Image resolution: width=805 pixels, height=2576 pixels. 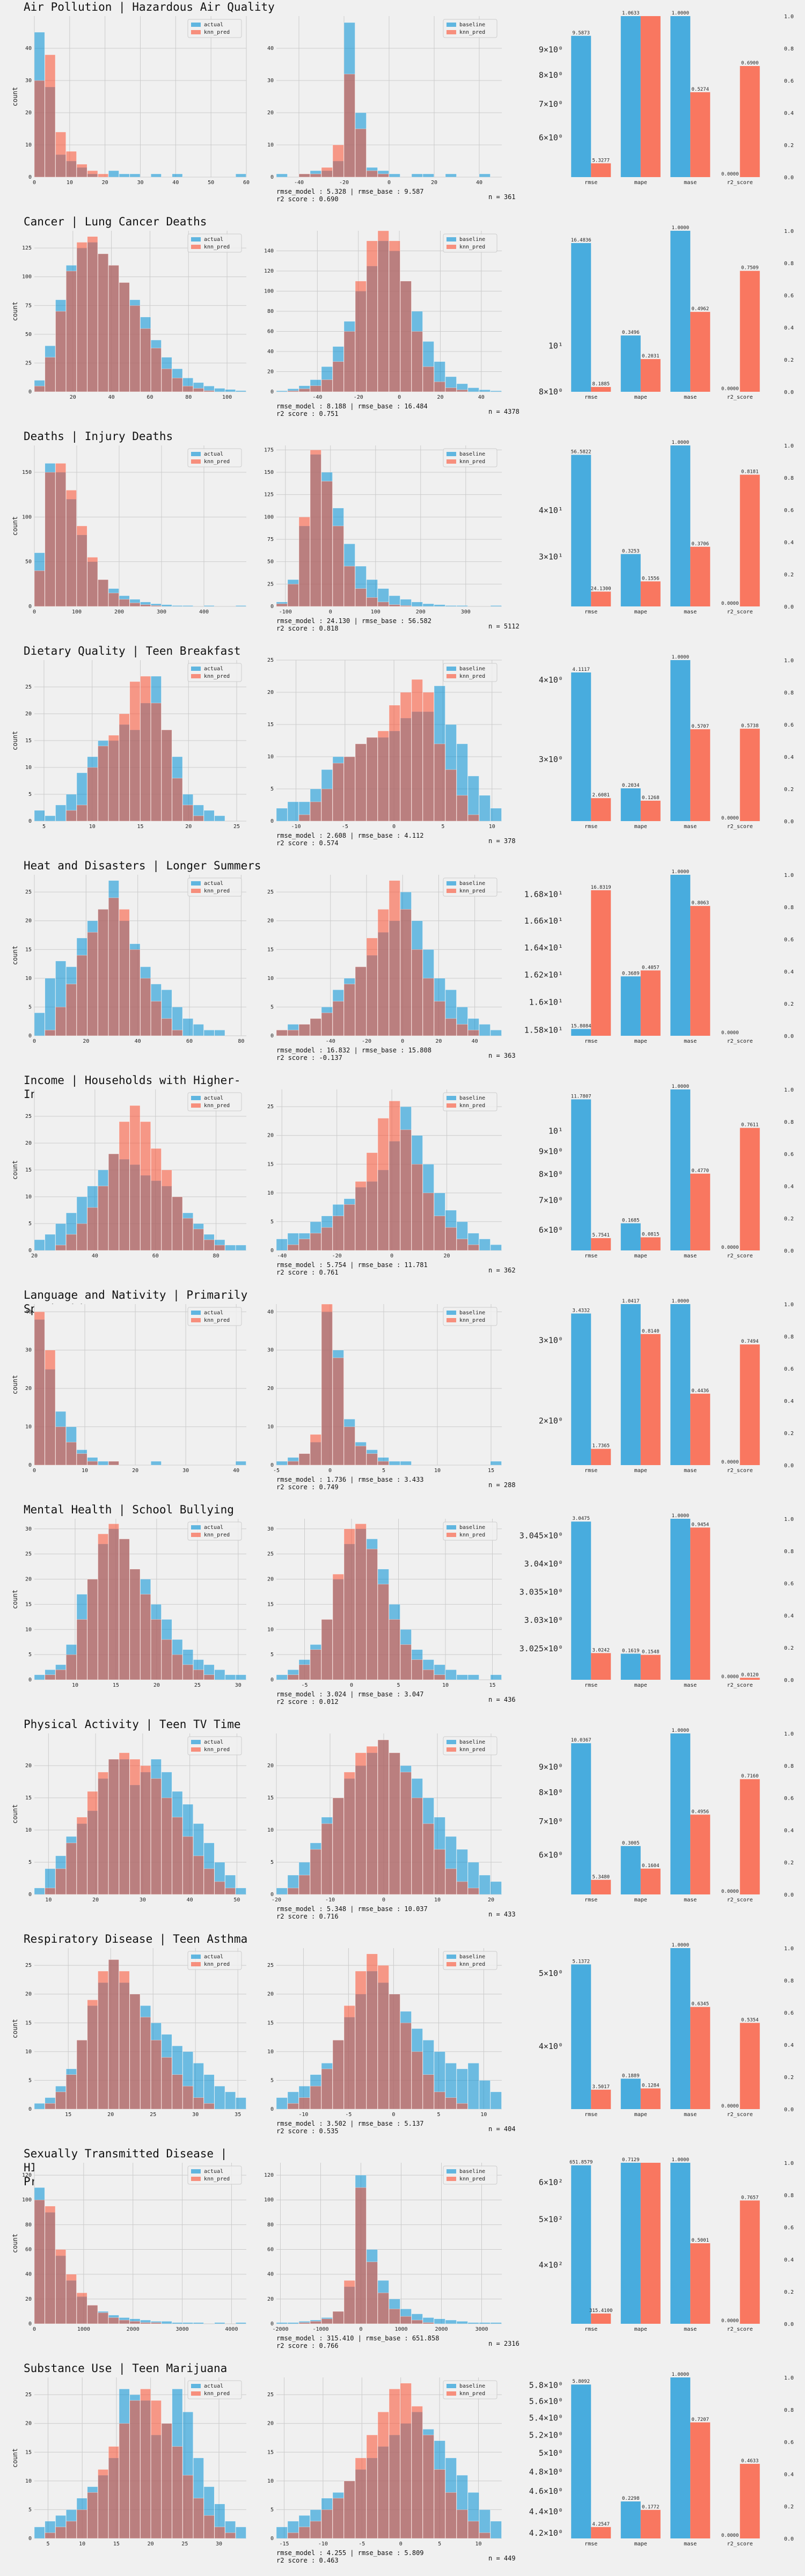 What do you see at coordinates (601, 384) in the screenshot?
I see `panel-1-metrics-value-label: 8.1885` at bounding box center [601, 384].